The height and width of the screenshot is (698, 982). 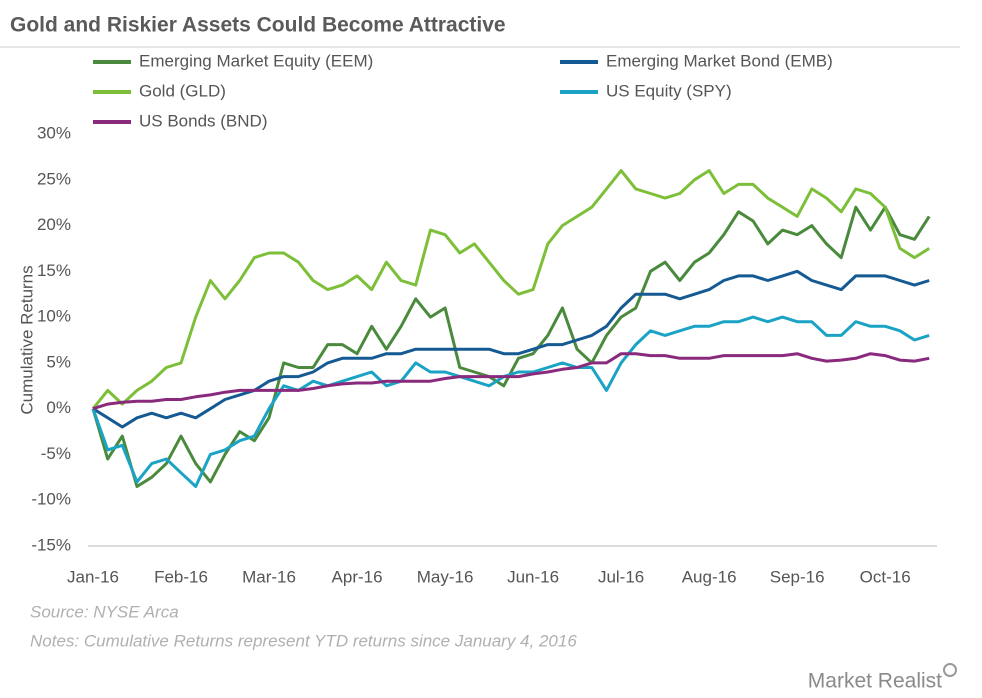 I want to click on x-tick-label: Jul-16, so click(x=621, y=576).